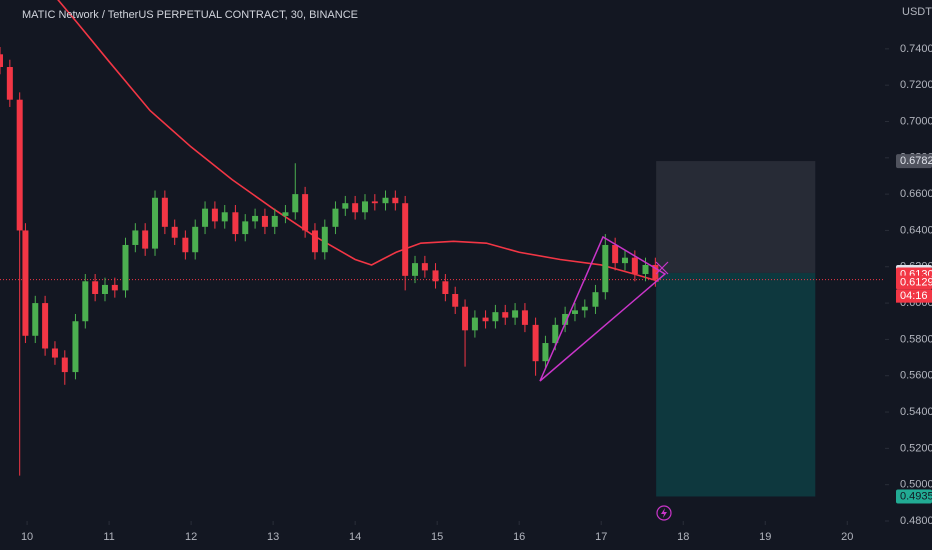  I want to click on x-tick-label: 12, so click(191, 537).